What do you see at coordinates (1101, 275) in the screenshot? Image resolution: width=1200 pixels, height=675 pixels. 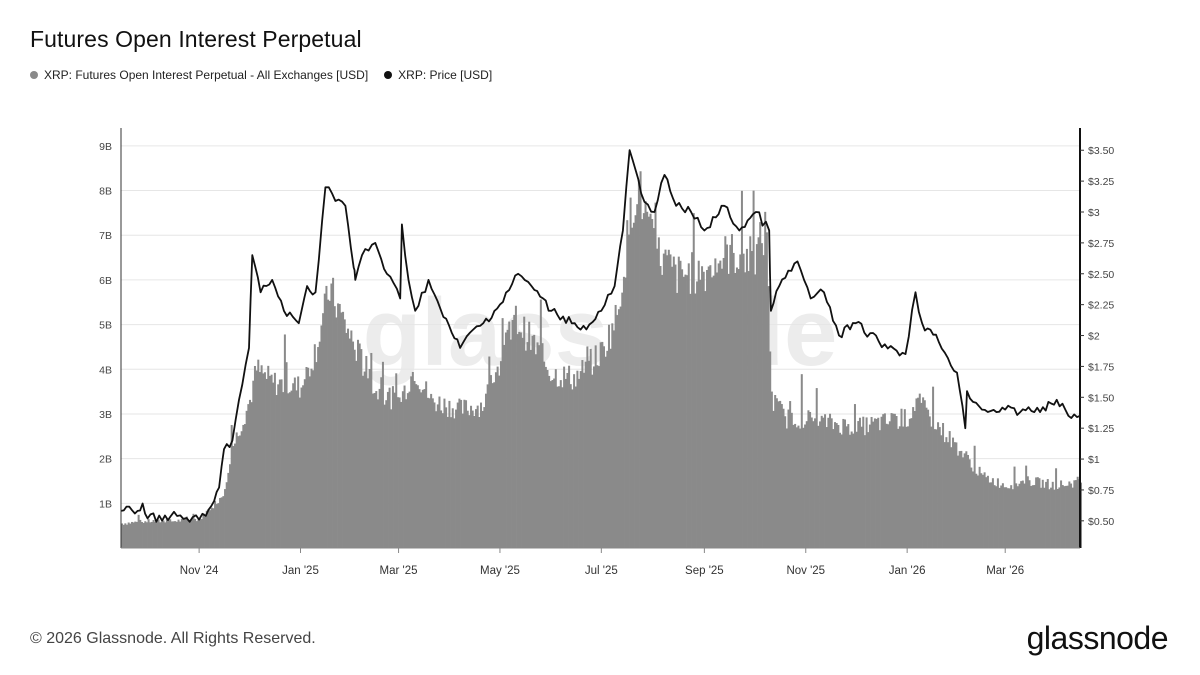 I see `y-right-tick-label: $2.50` at bounding box center [1101, 275].